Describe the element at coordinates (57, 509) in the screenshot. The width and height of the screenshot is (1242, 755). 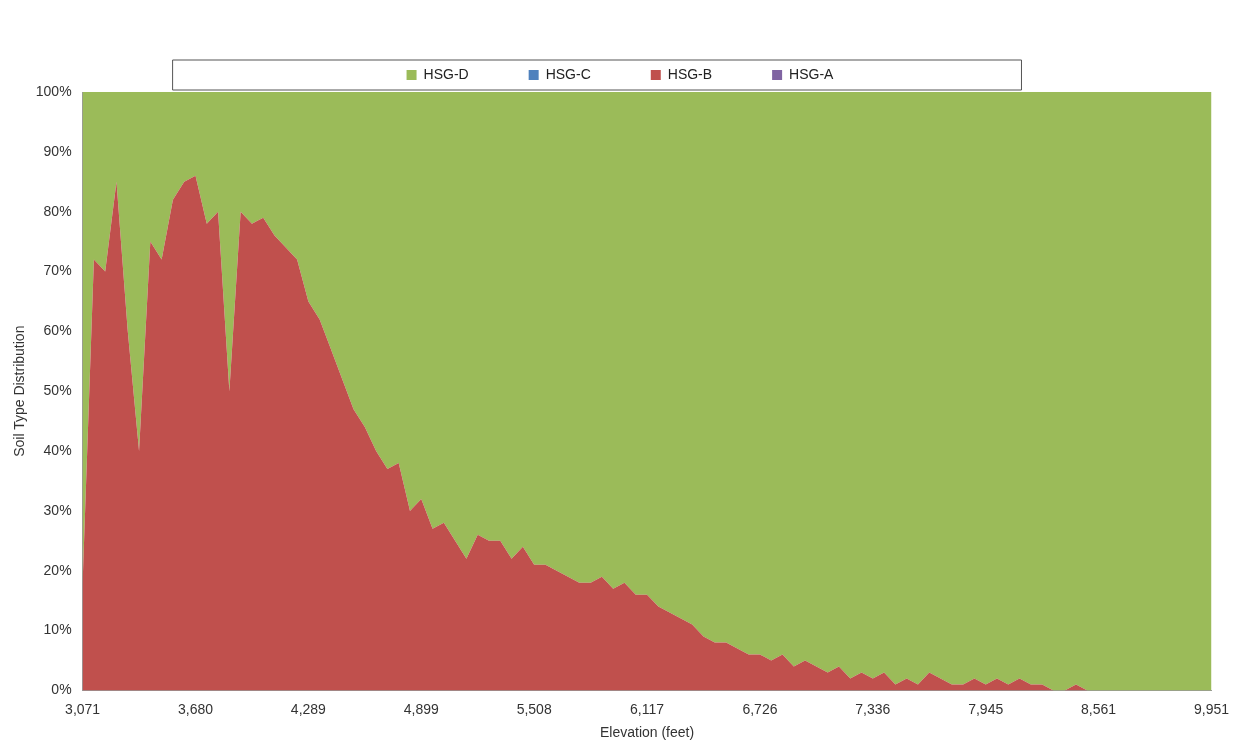
I see `y-tick-label: 30%` at that location.